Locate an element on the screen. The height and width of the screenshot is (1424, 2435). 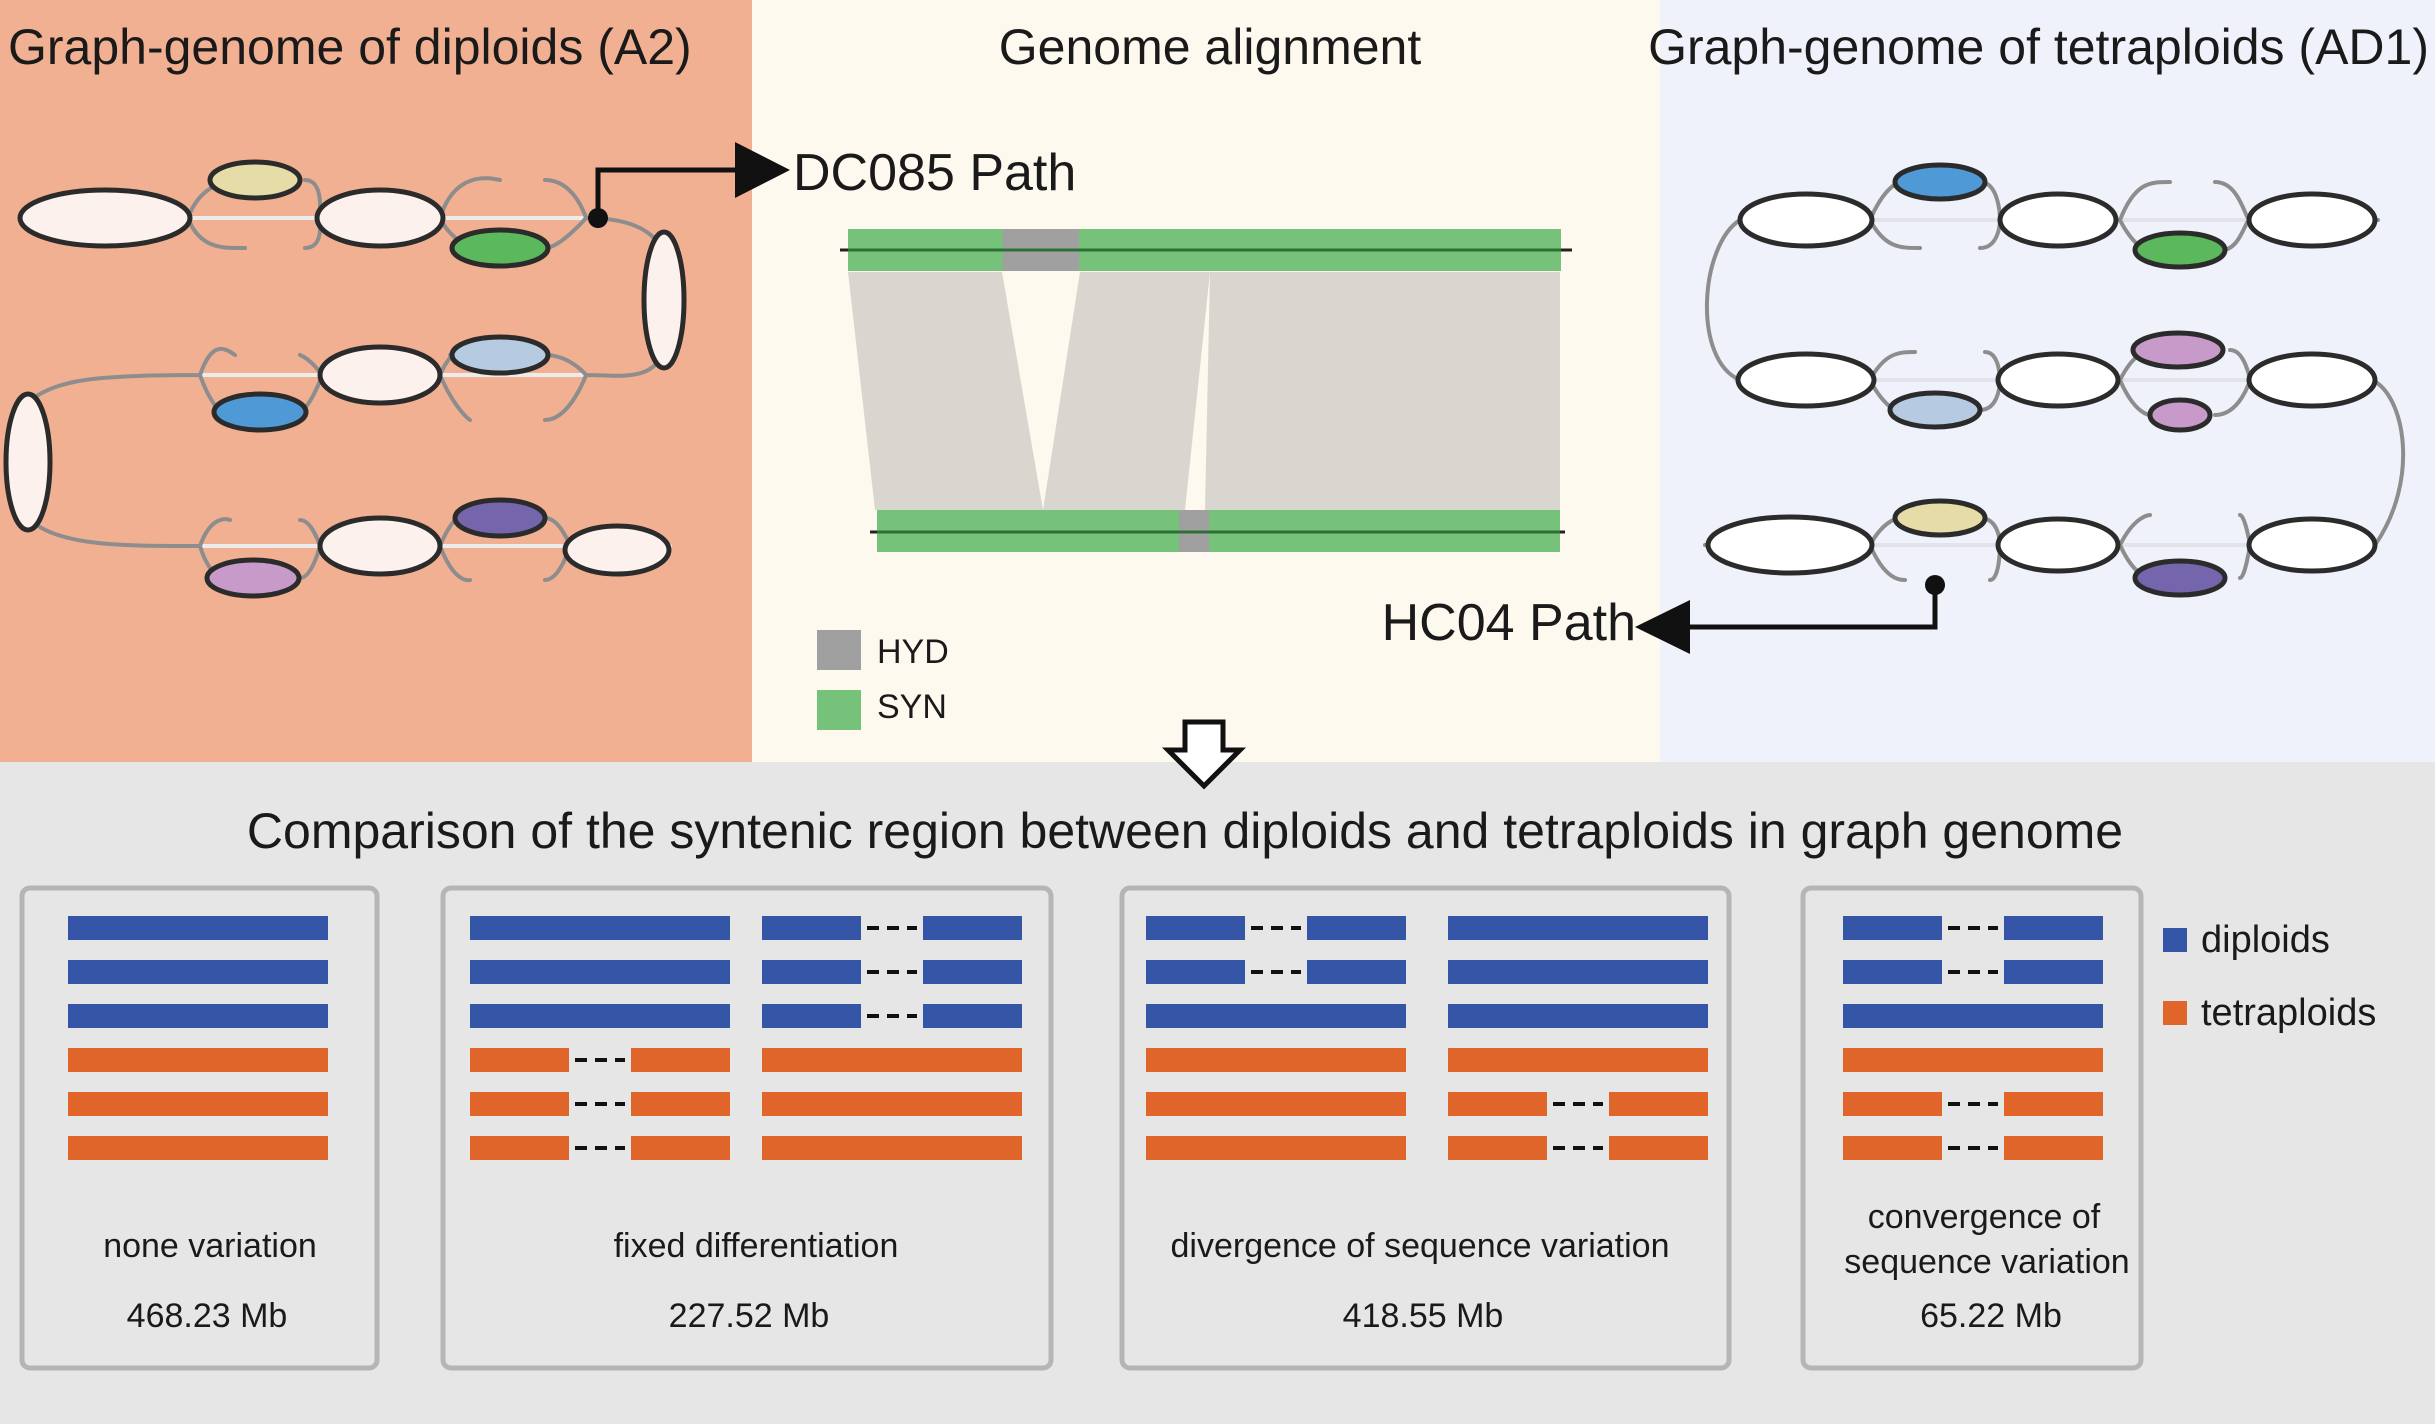
legend-label-tetraploids: tetraploids is located at coordinates (2288, 1013).